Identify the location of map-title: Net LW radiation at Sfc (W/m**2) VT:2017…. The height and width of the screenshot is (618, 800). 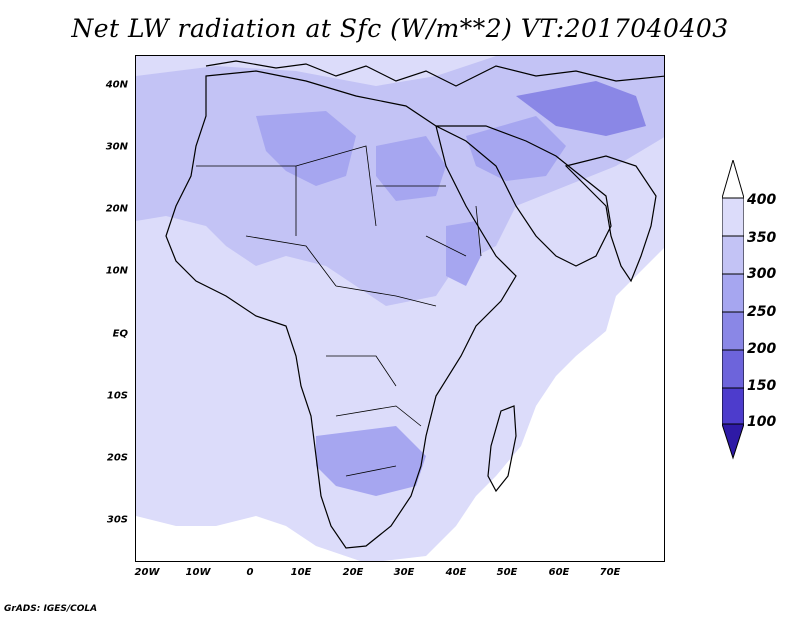
(400, 28).